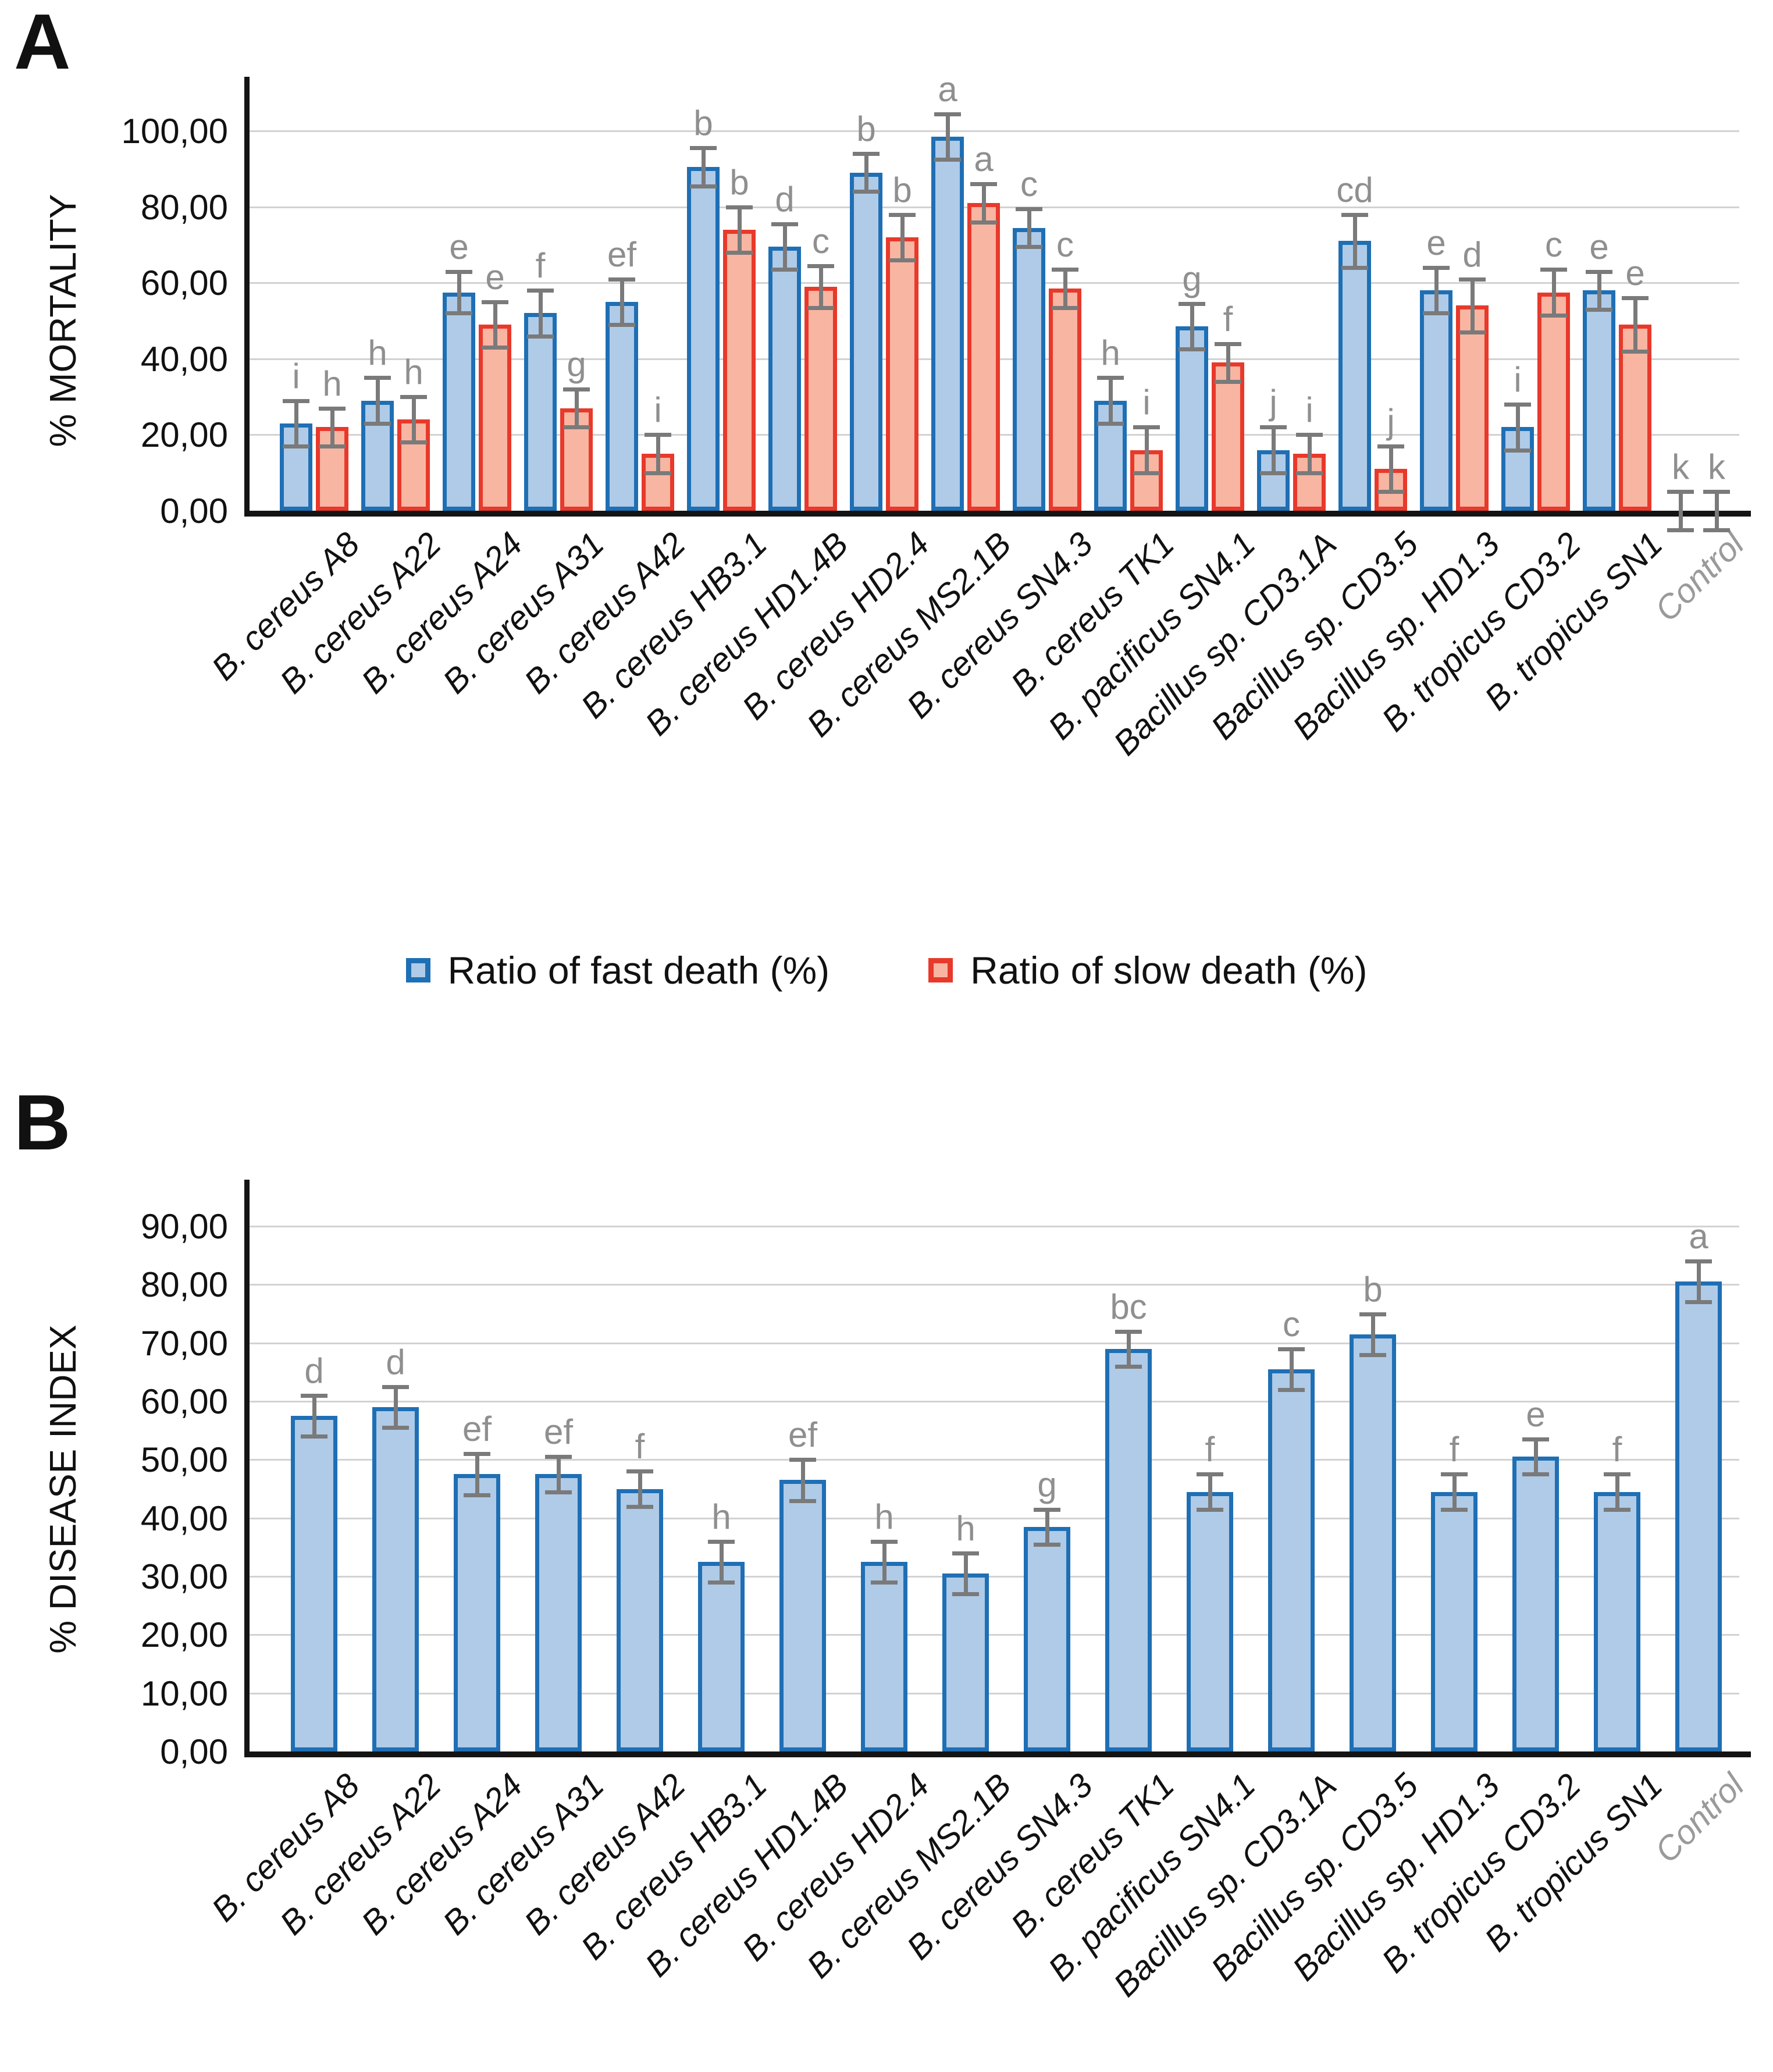 The height and width of the screenshot is (2072, 1773). I want to click on y-tick-label: 100,00, so click(174, 131).